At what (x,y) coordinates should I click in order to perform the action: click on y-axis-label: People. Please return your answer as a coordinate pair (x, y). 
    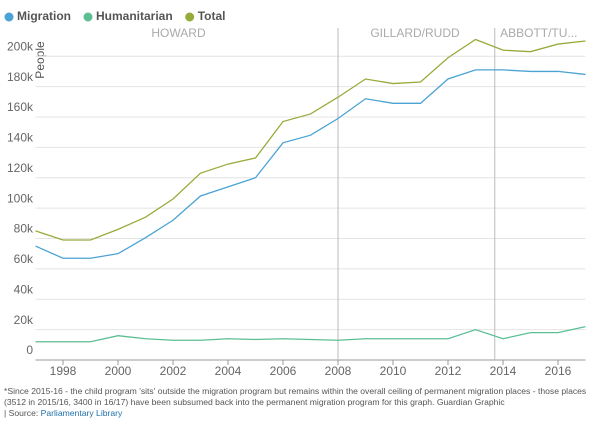
    Looking at the image, I should click on (40, 60).